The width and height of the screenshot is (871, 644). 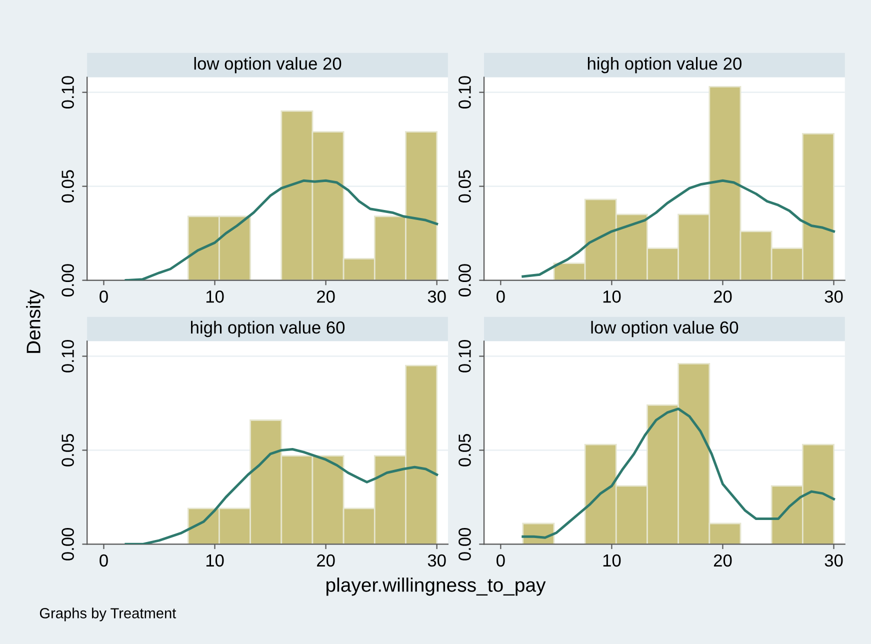 I want to click on x-axis-title: player.willingness_to_pay, so click(x=436, y=587).